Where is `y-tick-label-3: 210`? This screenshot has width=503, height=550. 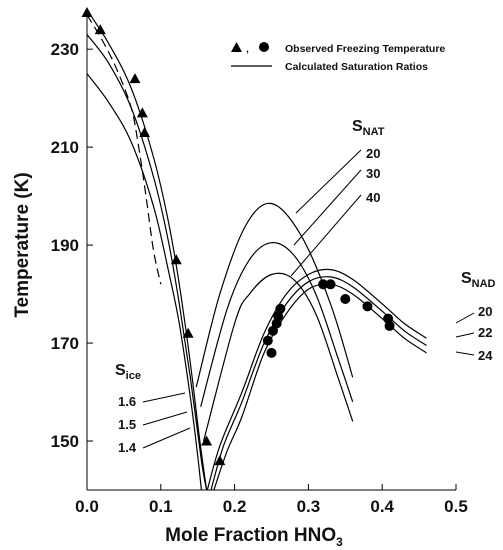 y-tick-label-3: 210 is located at coordinates (65, 147).